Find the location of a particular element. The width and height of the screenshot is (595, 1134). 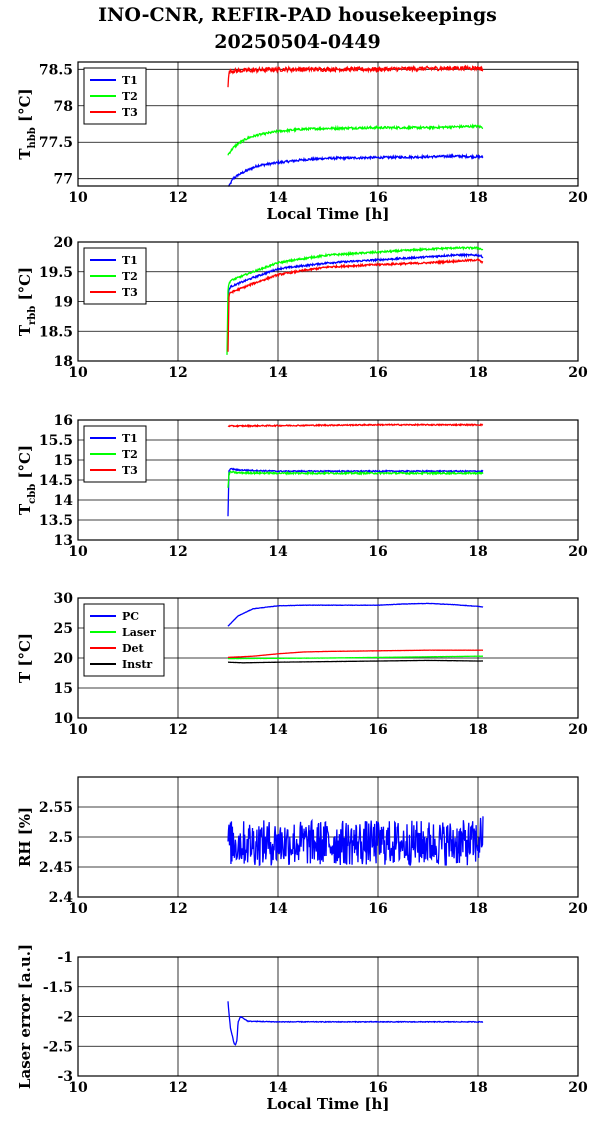

legend: PC Laser Det Instr is located at coordinates (124, 640).